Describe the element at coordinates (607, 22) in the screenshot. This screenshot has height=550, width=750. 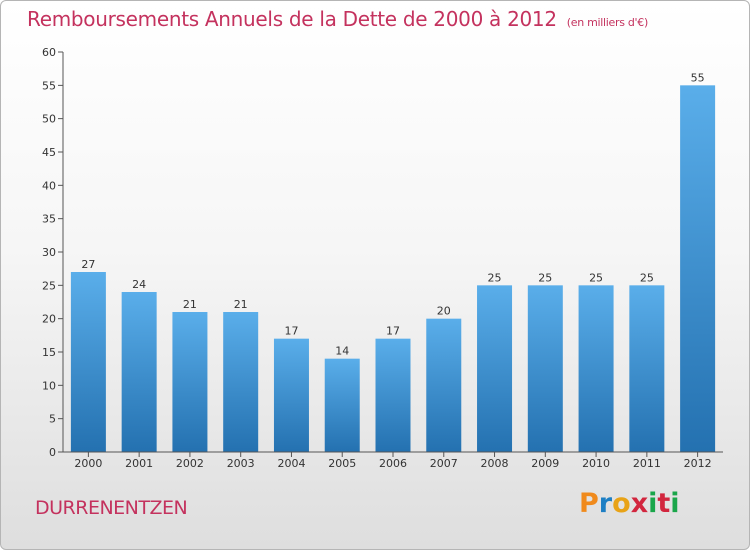
I see `chart-subtitle: (en milliers d'€)` at that location.